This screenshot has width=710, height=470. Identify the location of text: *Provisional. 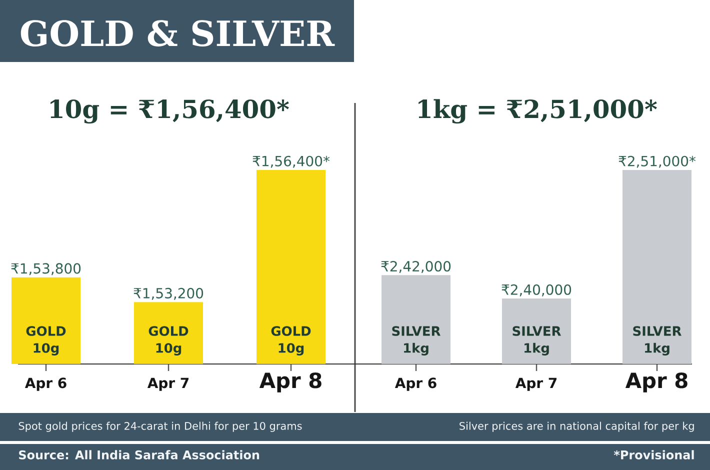
(654, 455).